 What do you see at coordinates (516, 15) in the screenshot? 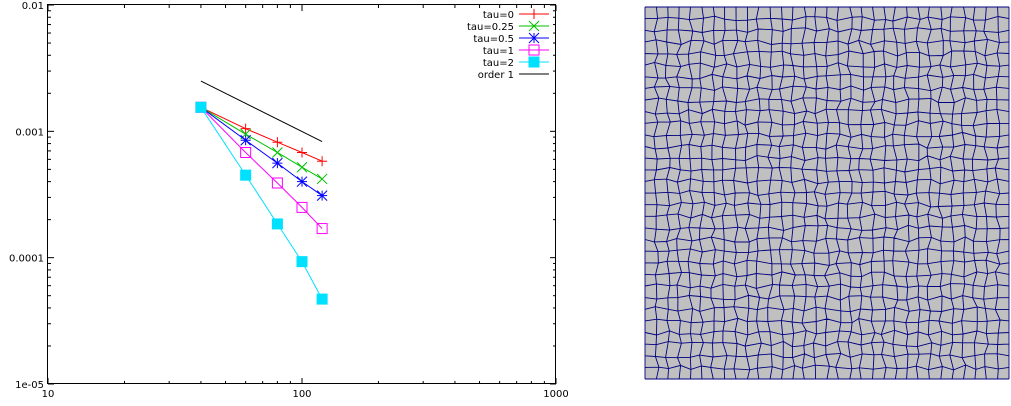
I see `legend-entry: tau=0` at bounding box center [516, 15].